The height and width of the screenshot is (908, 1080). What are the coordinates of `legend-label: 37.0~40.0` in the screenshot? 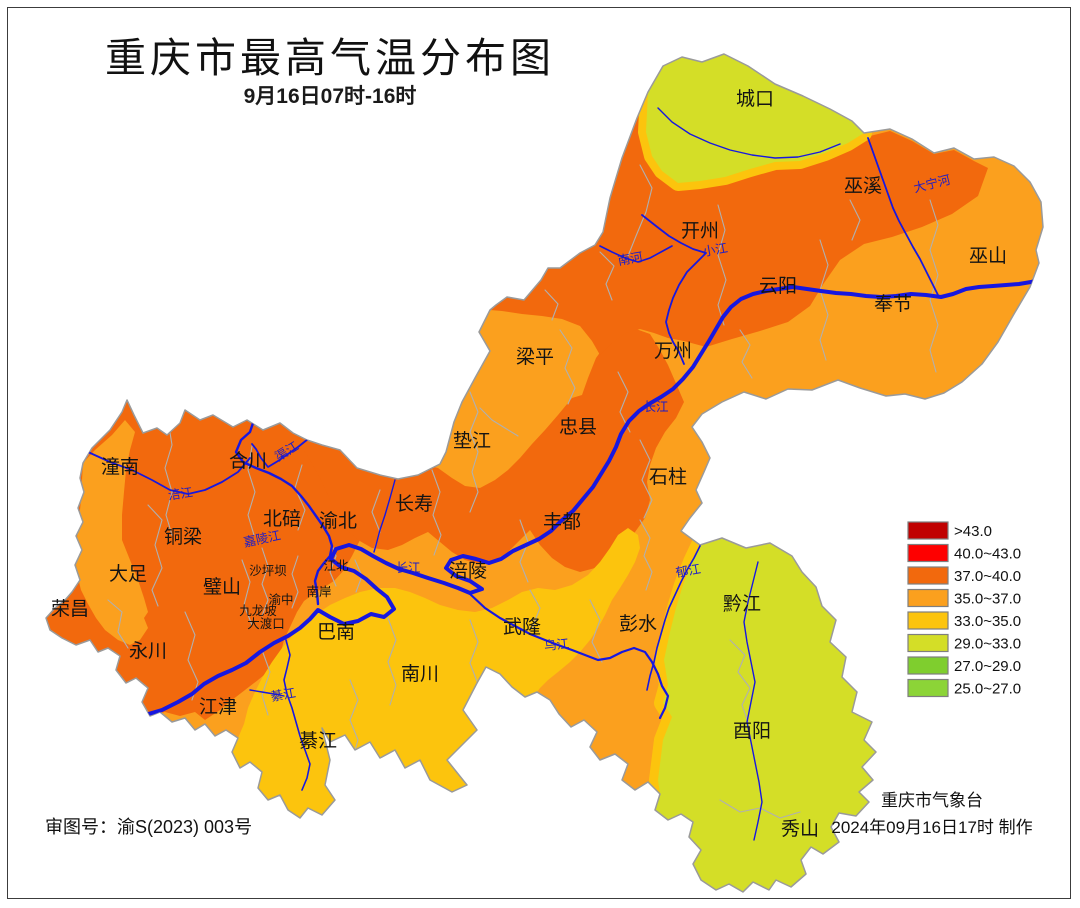 It's located at (987, 576).